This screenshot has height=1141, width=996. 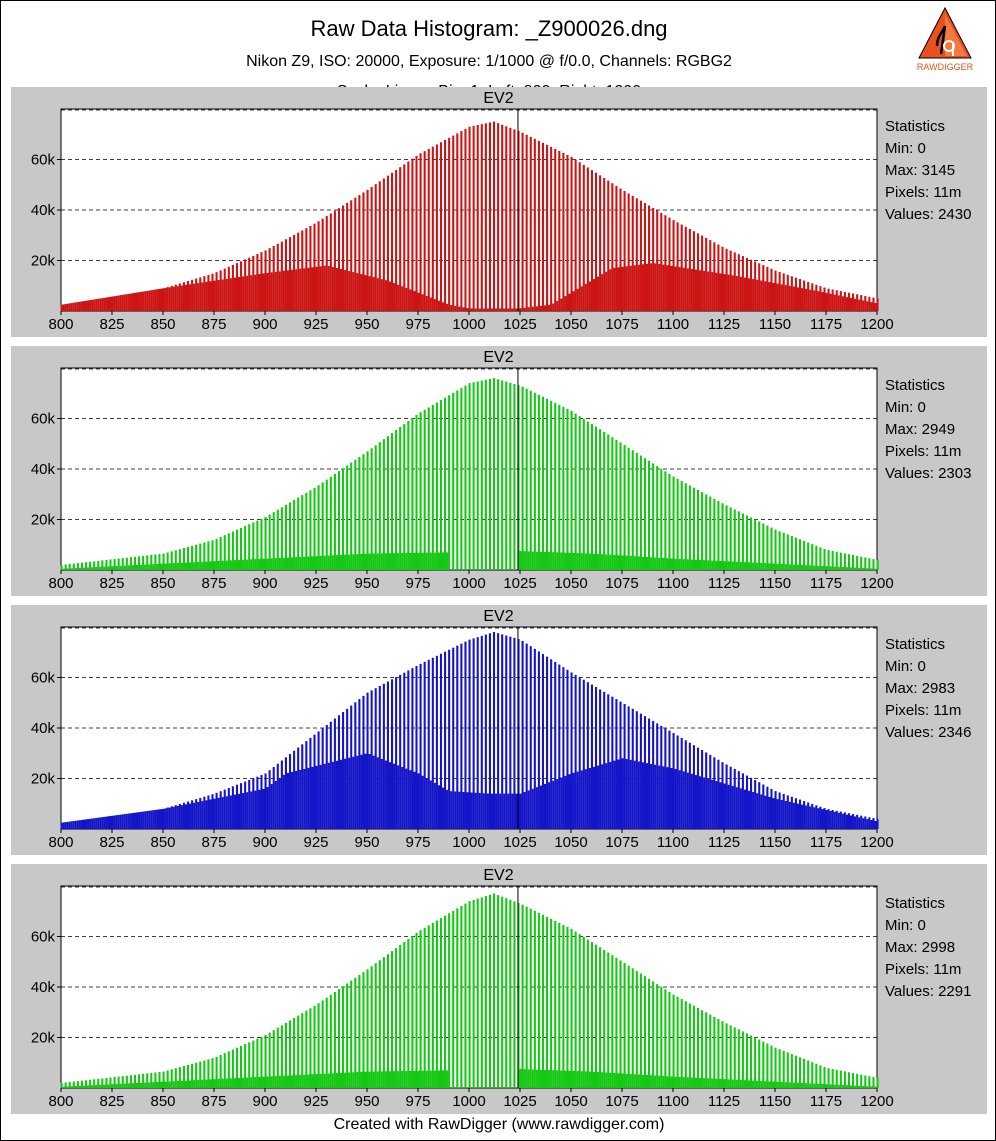 What do you see at coordinates (724, 583) in the screenshot?
I see `x-tick-label: 1125` at bounding box center [724, 583].